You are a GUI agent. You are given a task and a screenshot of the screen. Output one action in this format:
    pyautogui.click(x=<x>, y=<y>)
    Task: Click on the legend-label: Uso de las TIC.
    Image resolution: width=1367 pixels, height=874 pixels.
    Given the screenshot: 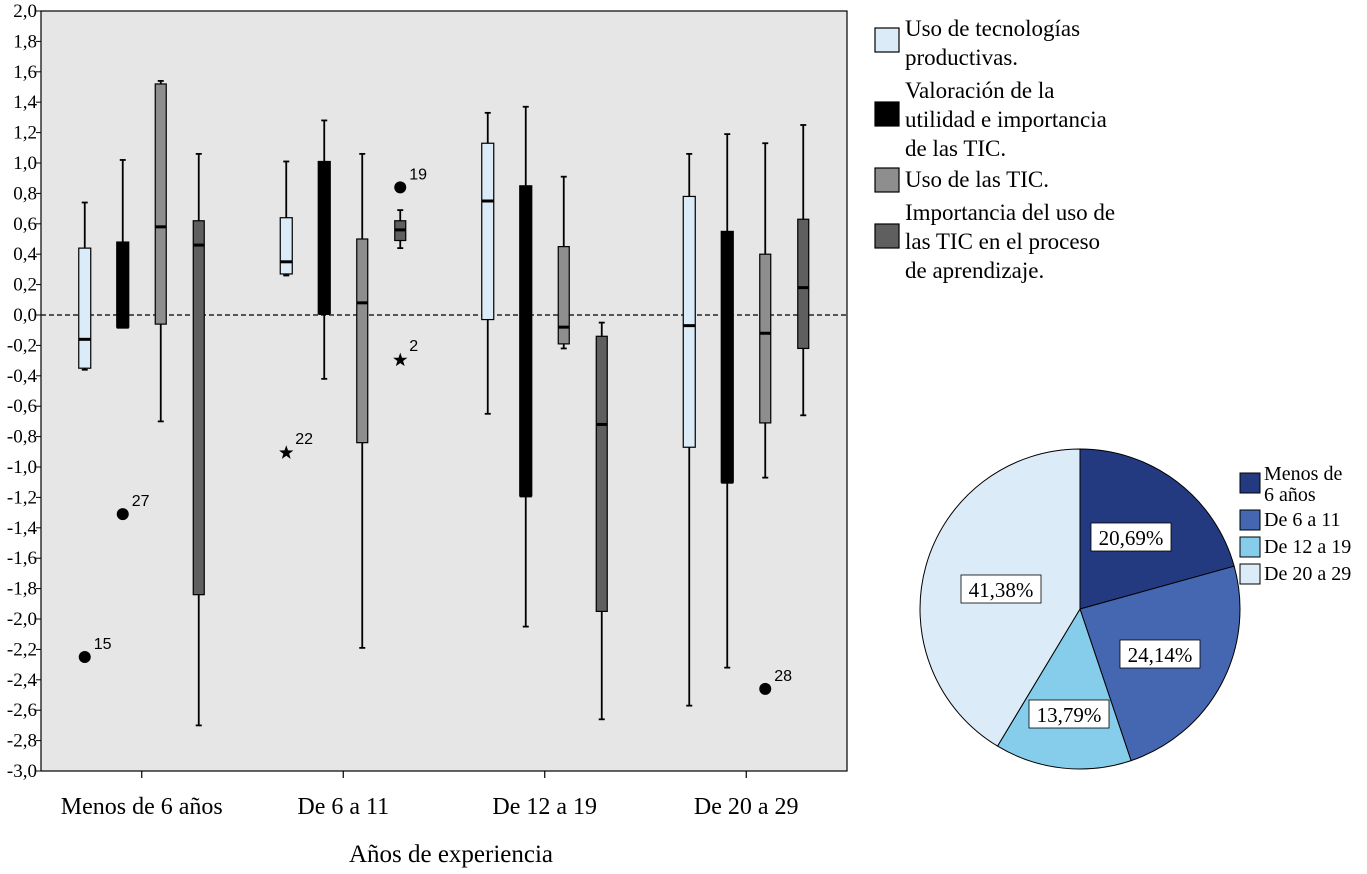 What is the action you would take?
    pyautogui.click(x=977, y=179)
    